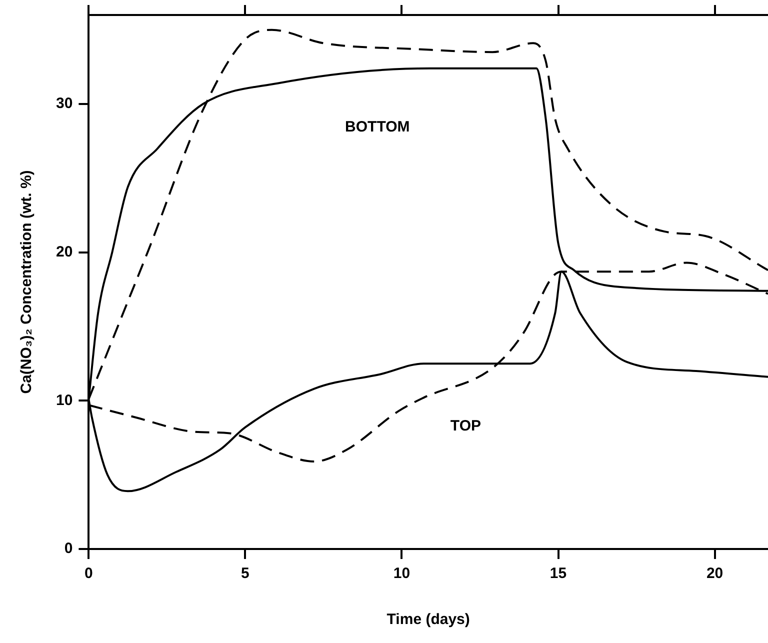 Image resolution: width=768 pixels, height=643 pixels. Describe the element at coordinates (27, 282) in the screenshot. I see `y-axis-title: Ca(NO₃)₂ Concentration (wt. %)` at that location.